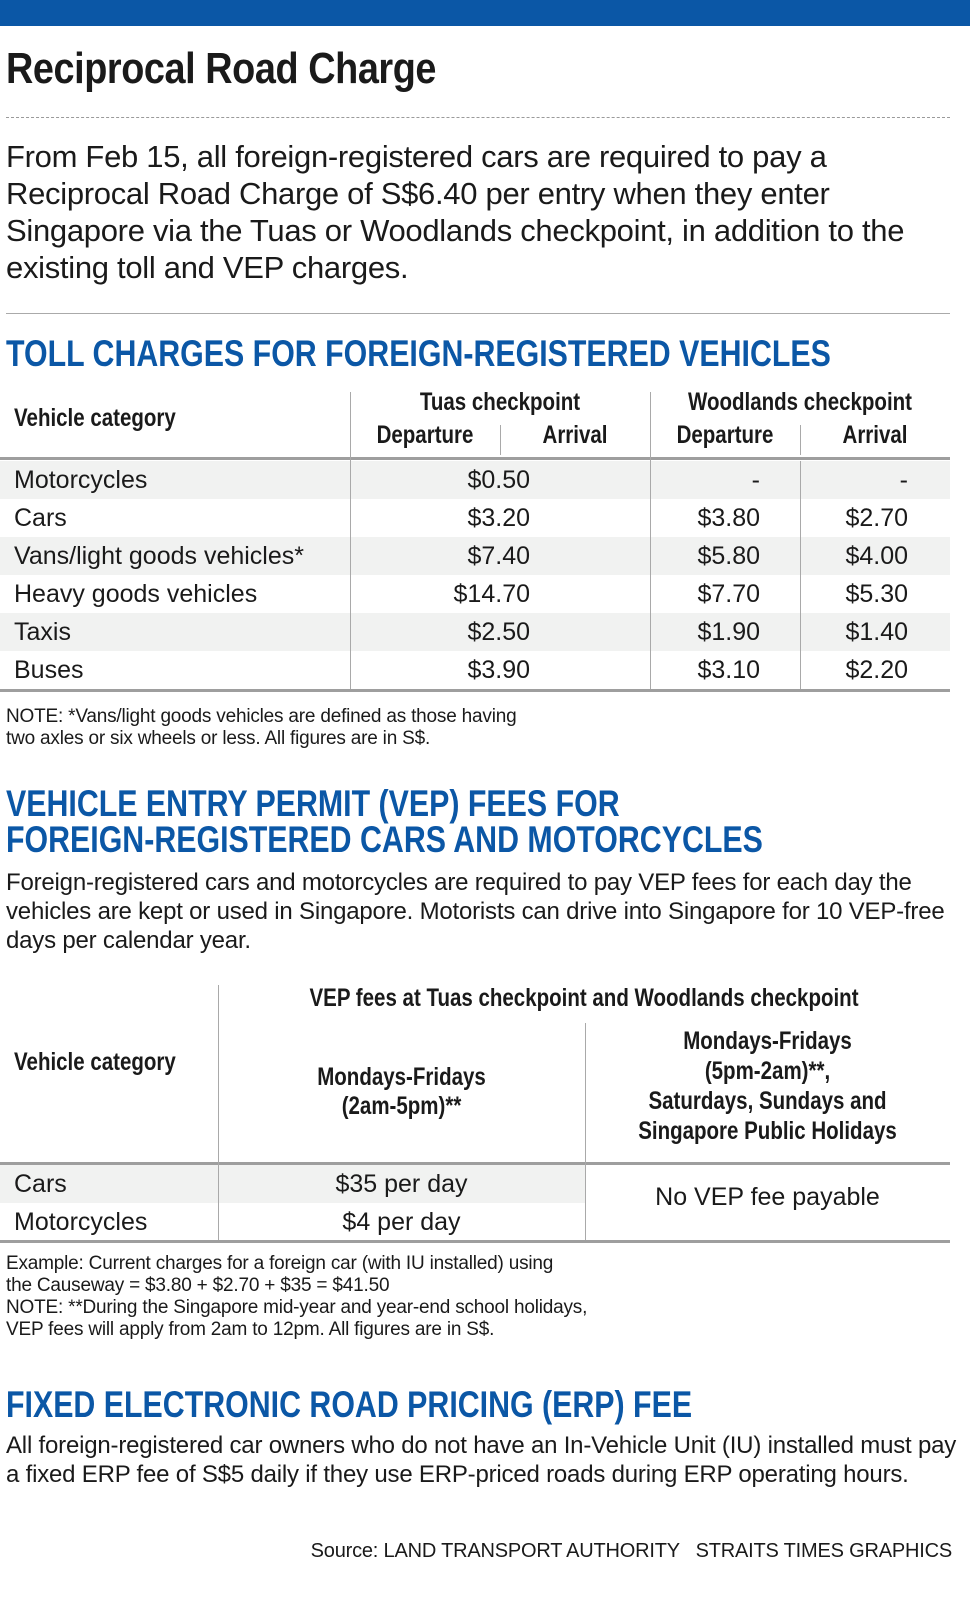  Describe the element at coordinates (478, 313) in the screenshot. I see `divider` at that location.